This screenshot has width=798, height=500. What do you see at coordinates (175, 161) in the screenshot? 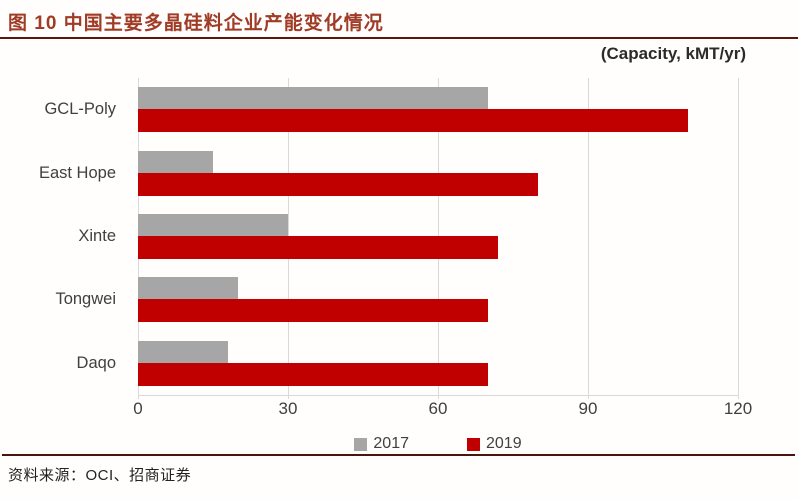
I see `bar-2017-east-hope` at bounding box center [175, 161].